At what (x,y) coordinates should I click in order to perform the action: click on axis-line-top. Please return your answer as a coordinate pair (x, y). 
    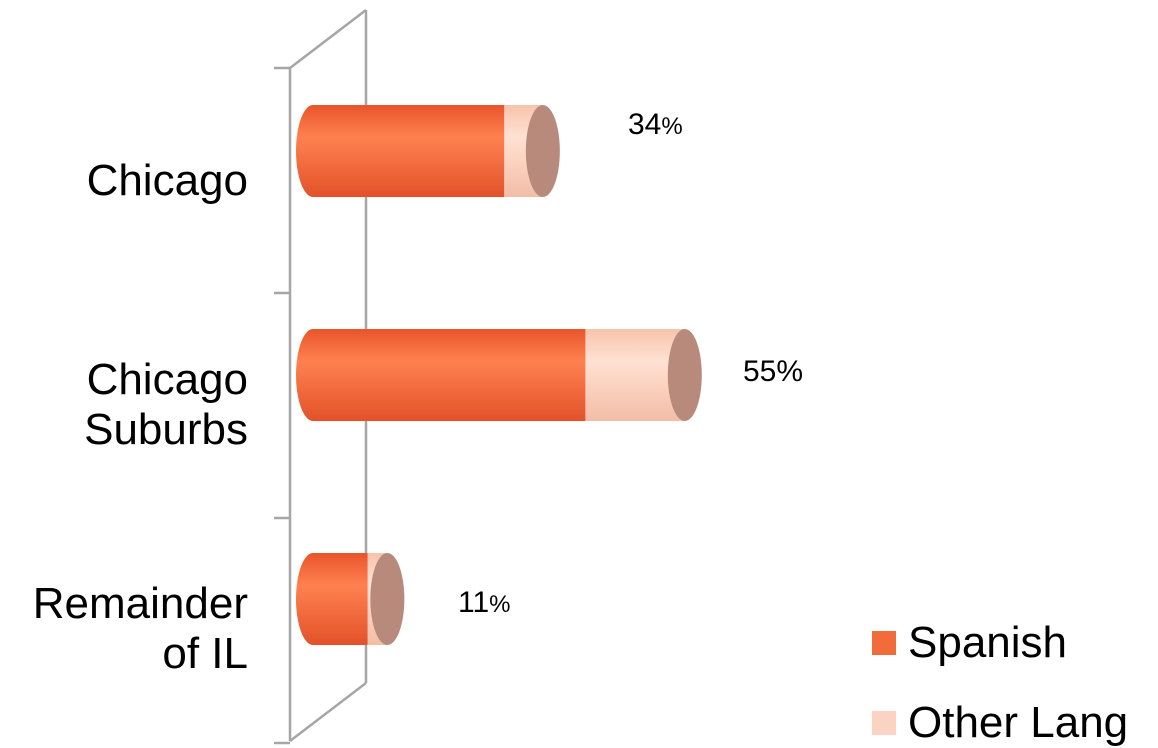
    Looking at the image, I should click on (328, 39).